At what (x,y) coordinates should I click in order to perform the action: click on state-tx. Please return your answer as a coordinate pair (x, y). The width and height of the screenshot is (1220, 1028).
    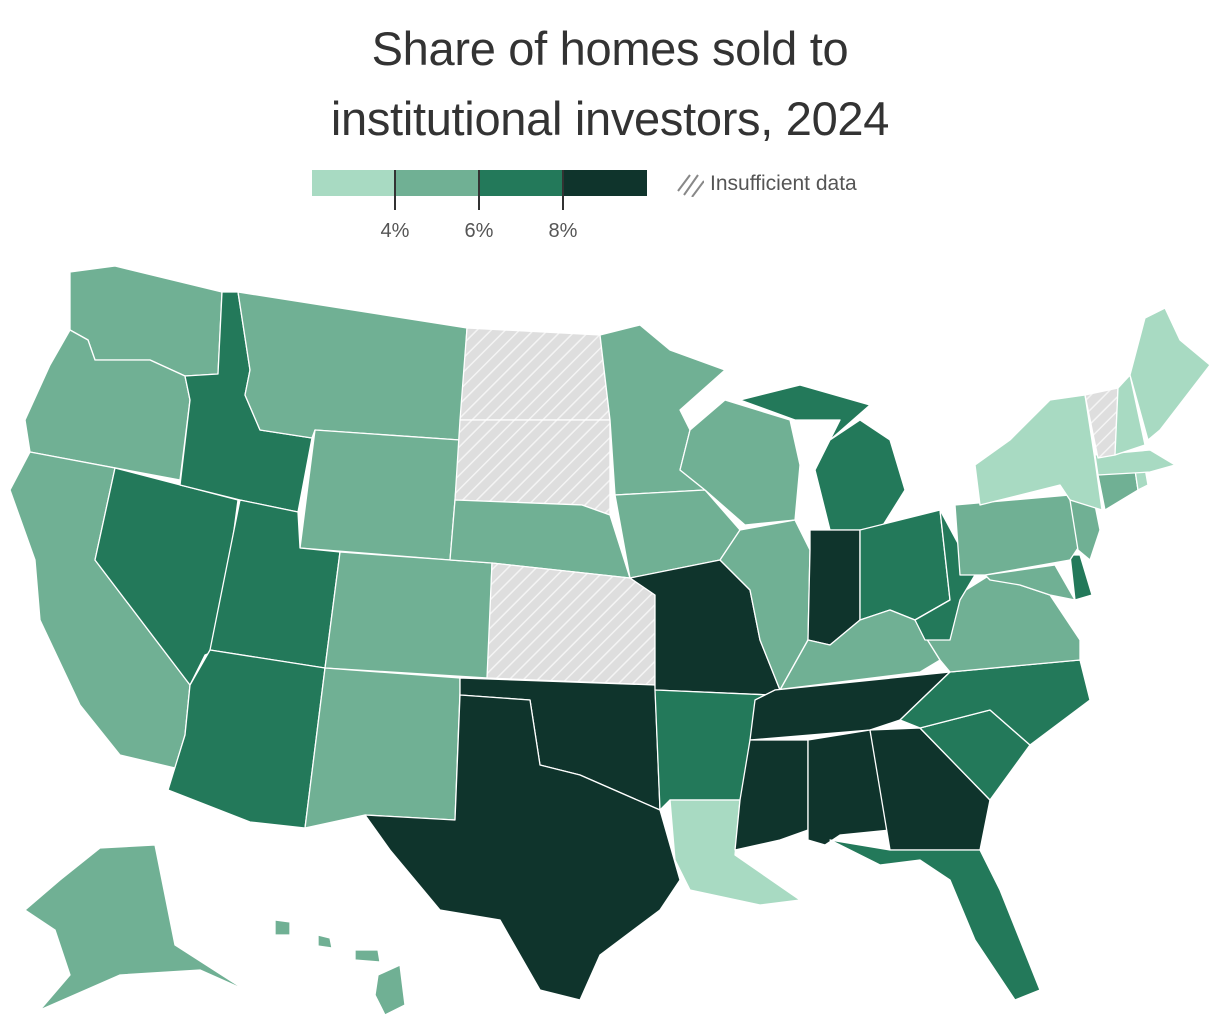
    Looking at the image, I should click on (522, 847).